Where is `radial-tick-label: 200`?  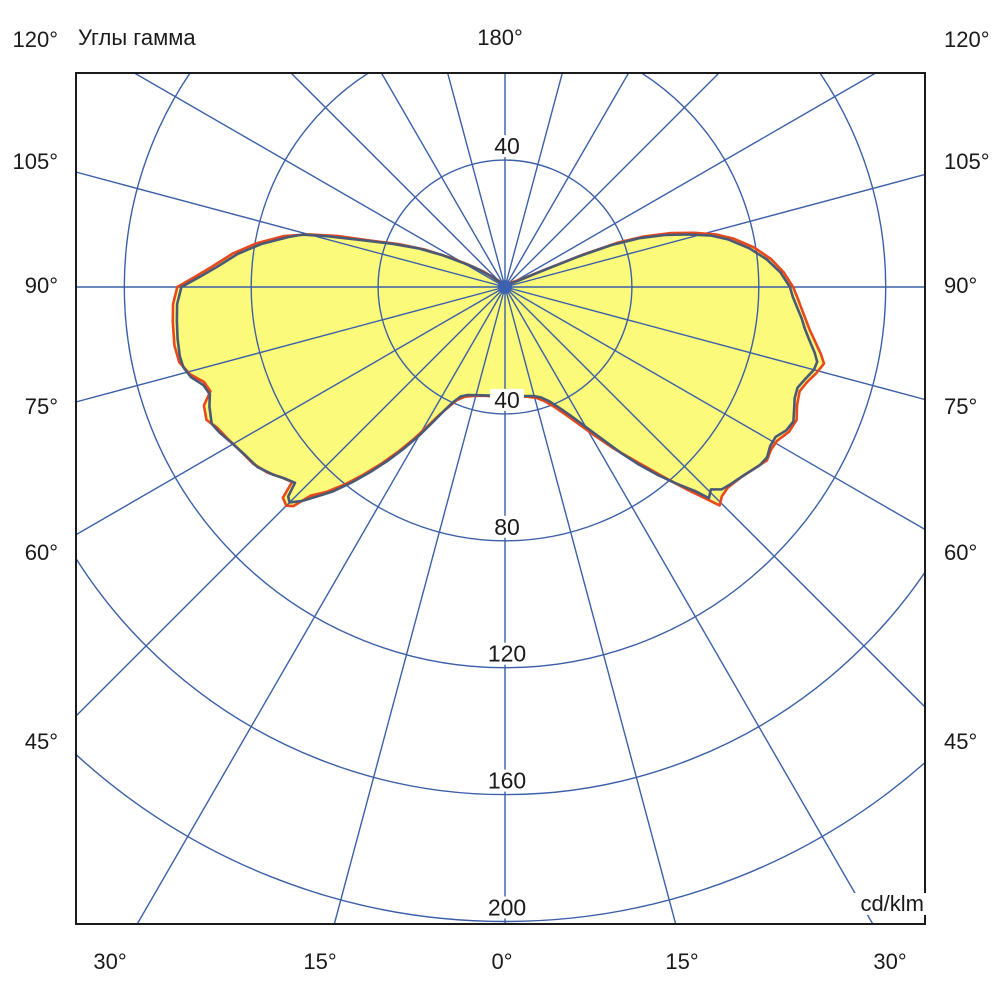 radial-tick-label: 200 is located at coordinates (507, 908).